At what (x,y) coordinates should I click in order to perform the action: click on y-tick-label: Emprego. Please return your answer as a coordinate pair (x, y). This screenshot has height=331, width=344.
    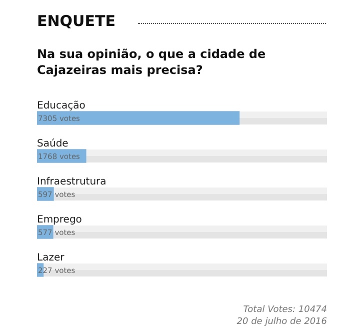
    Looking at the image, I should click on (59, 220).